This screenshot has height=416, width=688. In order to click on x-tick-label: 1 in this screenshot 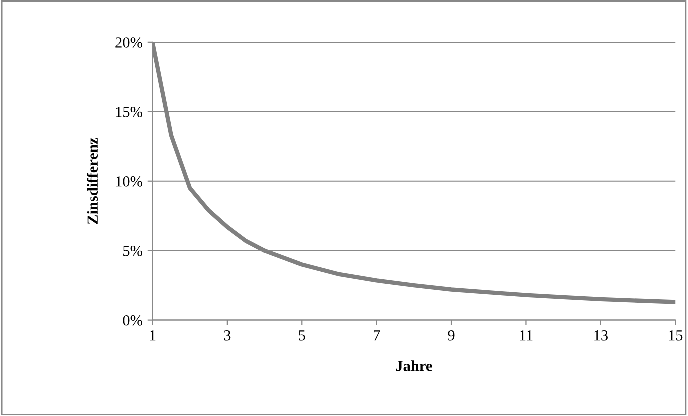, I will do `click(153, 335)`.